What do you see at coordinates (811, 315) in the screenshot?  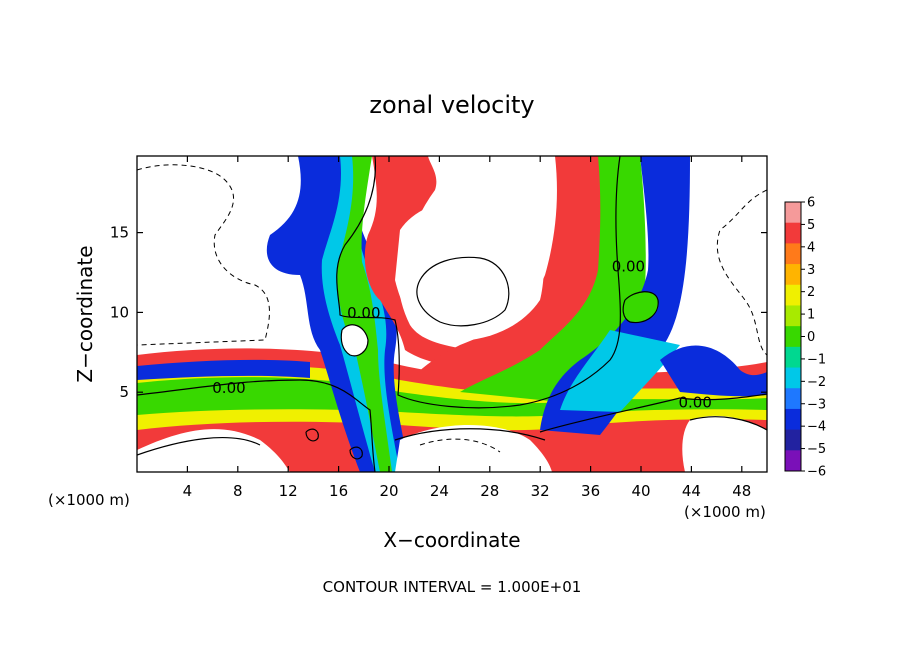 I see `colorbar-label: 1` at bounding box center [811, 315].